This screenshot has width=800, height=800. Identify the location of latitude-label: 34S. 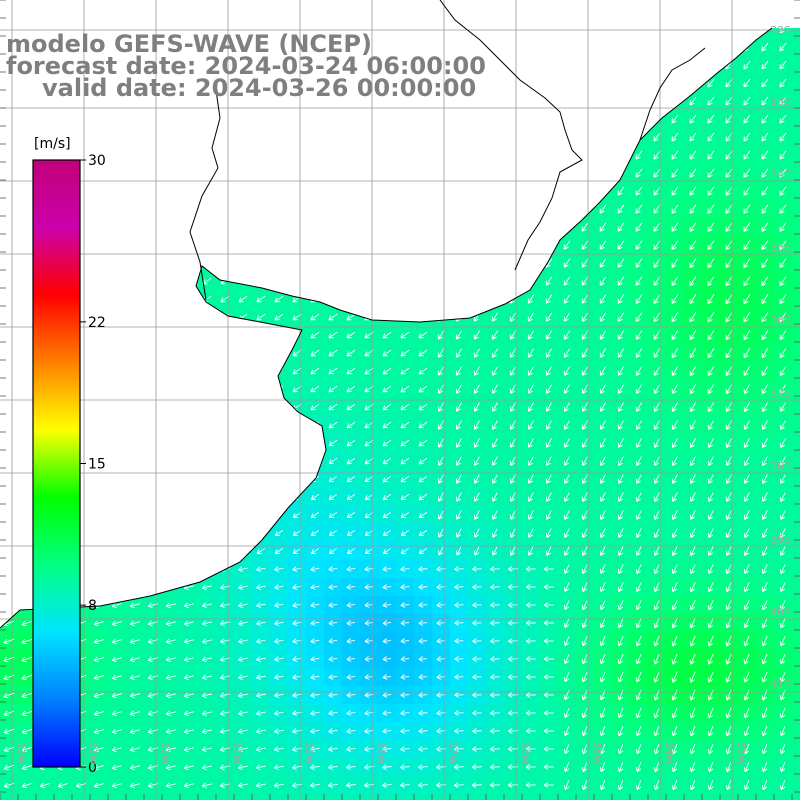
(780, 174).